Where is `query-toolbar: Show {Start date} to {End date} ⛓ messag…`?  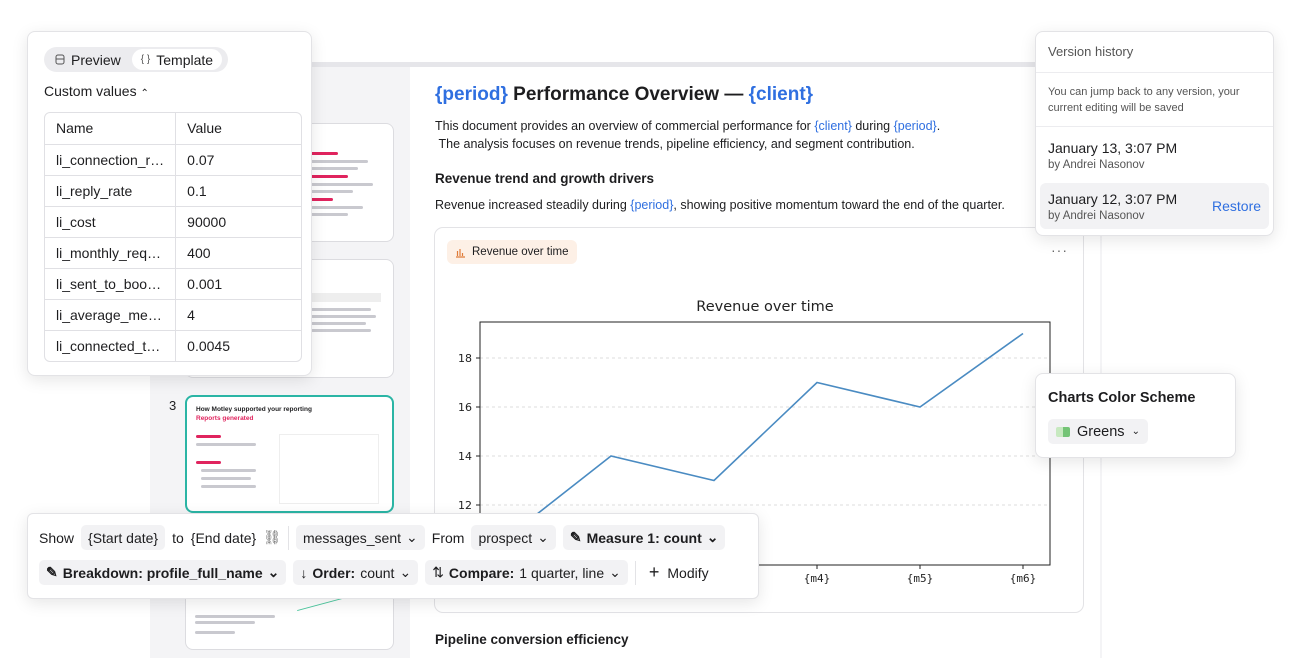
query-toolbar: Show {Start date} to {End date} ⛓ messag… is located at coordinates (393, 556).